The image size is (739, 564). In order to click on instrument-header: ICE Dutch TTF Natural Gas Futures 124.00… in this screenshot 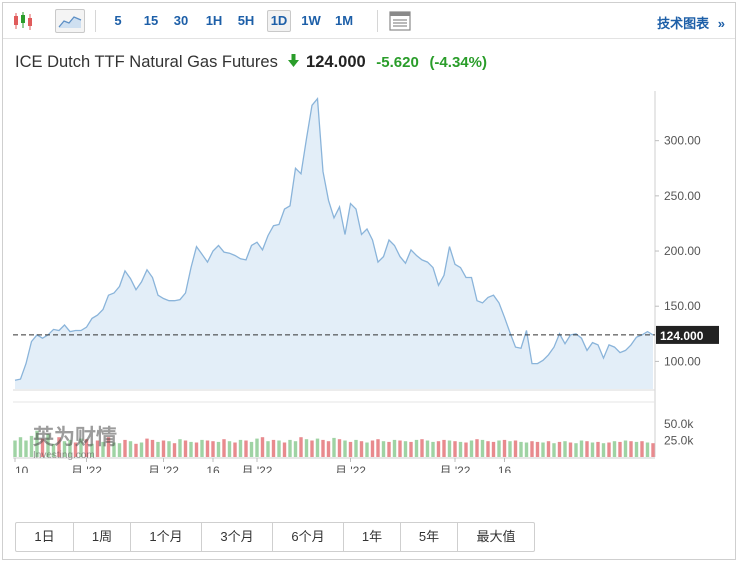, I will do `click(251, 62)`.